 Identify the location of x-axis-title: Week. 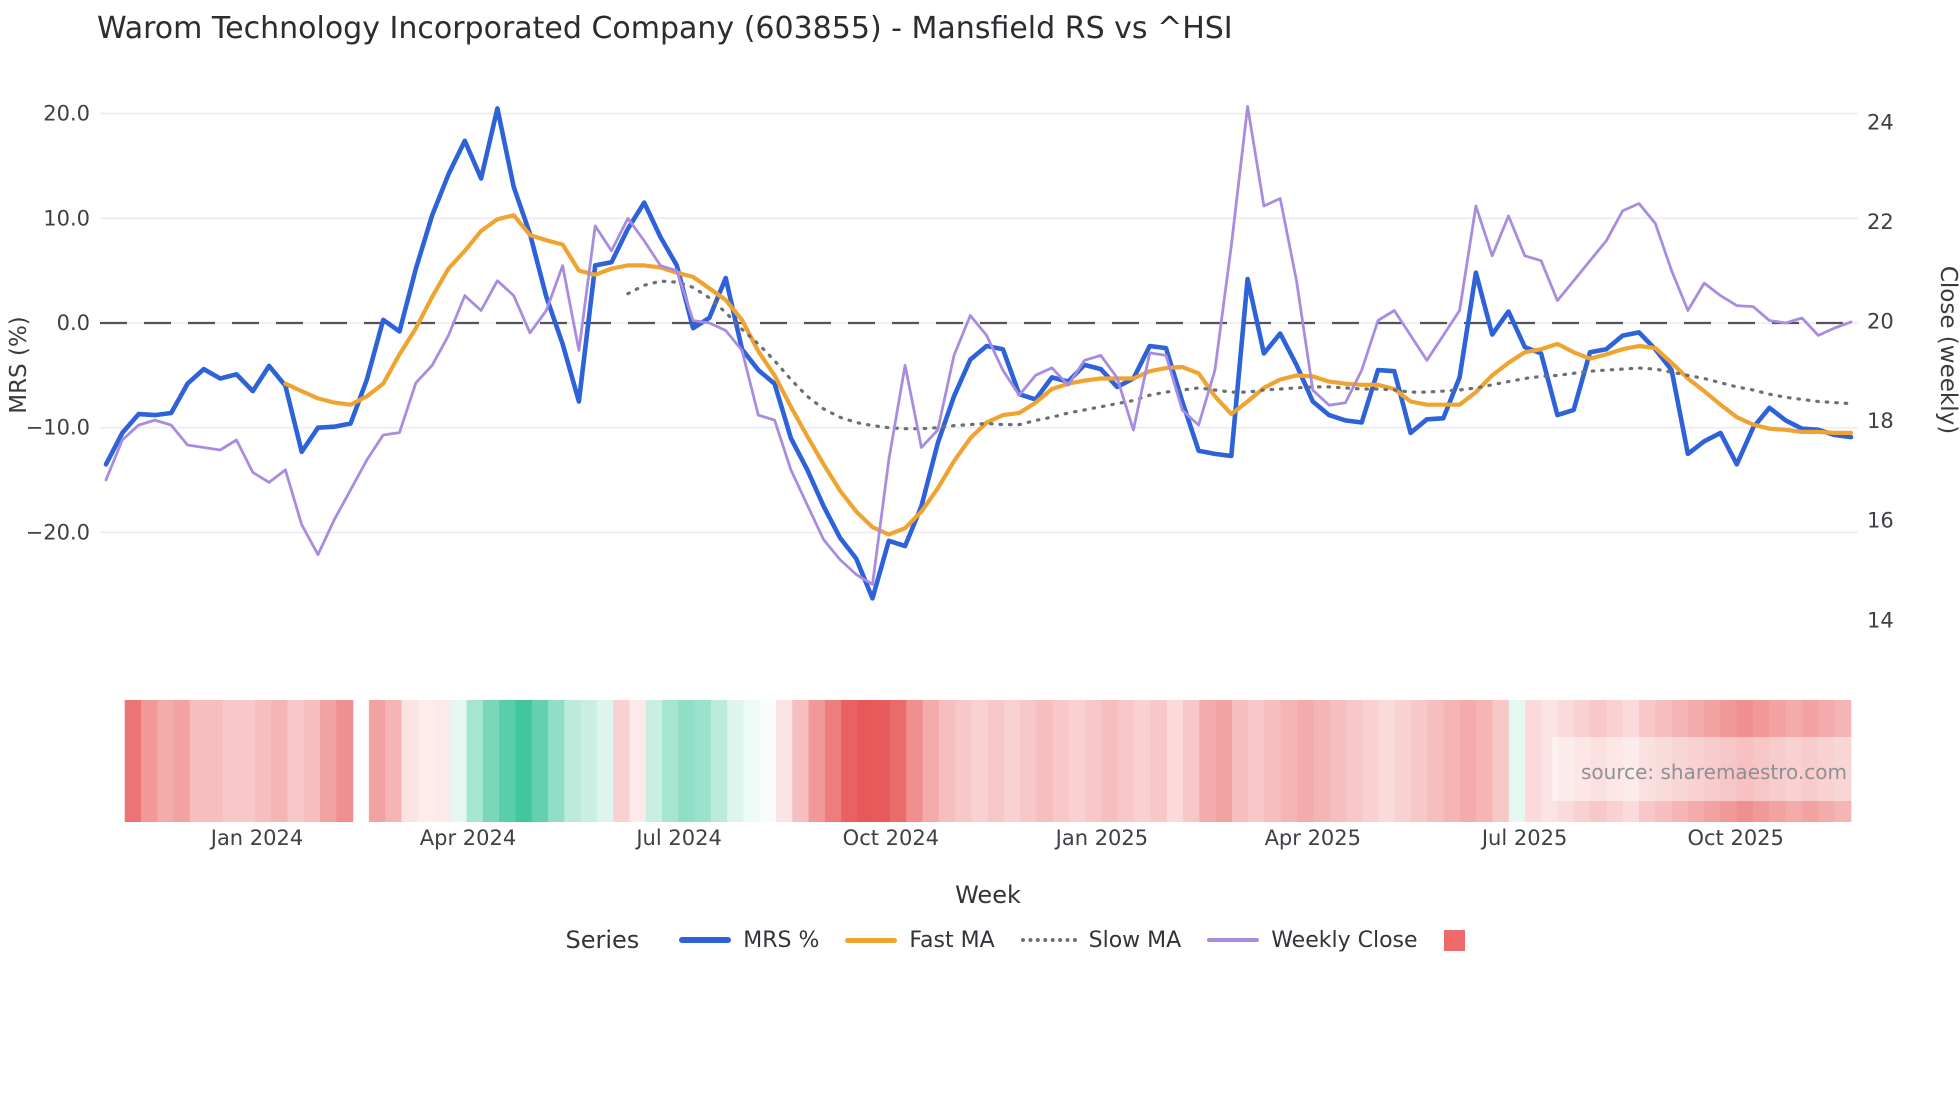
(988, 895).